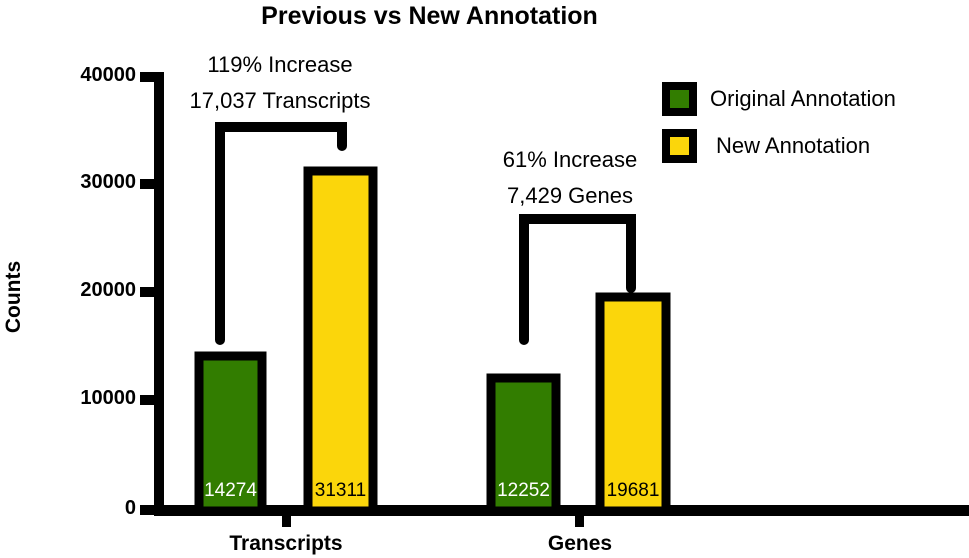 This screenshot has width=969, height=558. Describe the element at coordinates (108, 75) in the screenshot. I see `y-tick-40000: 40000` at that location.